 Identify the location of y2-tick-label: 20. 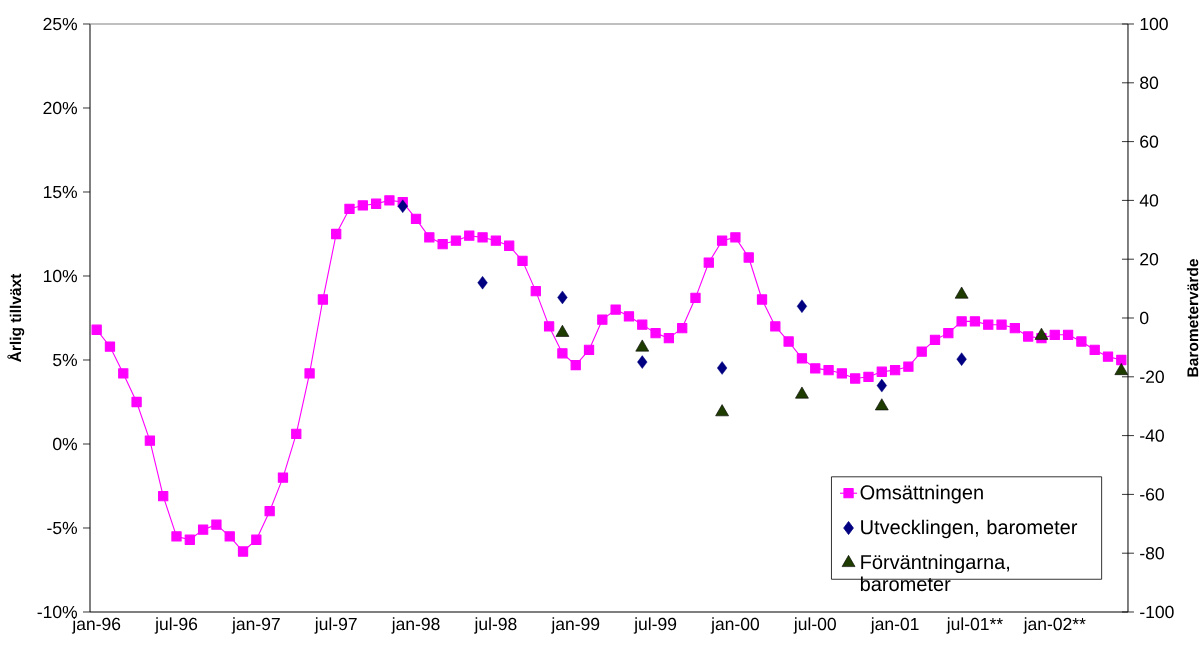
(1149, 259).